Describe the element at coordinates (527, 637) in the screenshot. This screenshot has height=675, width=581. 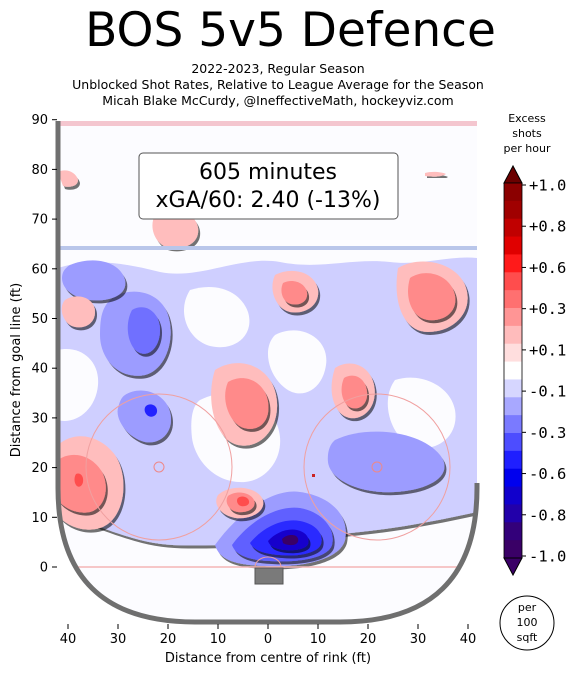
I see `unit-badge-line3: sqft` at that location.